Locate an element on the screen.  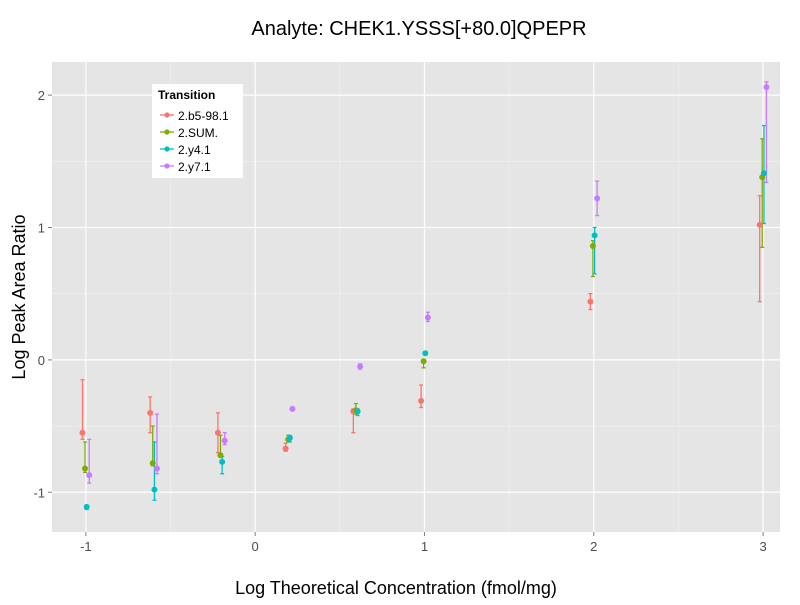
x-tick-label: -1 is located at coordinates (86, 546).